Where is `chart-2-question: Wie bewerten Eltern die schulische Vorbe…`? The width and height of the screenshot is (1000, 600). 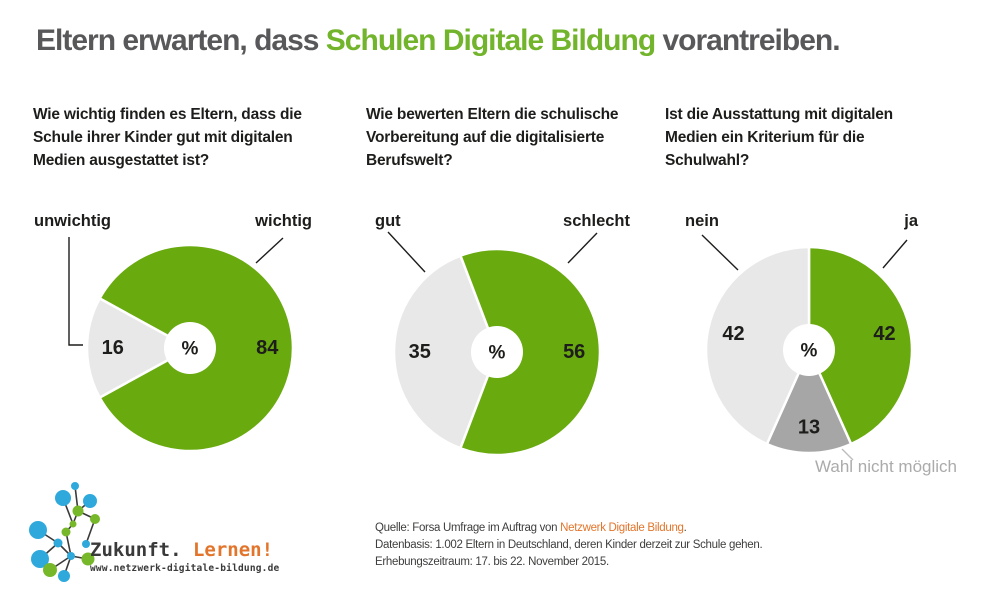 chart-2-question: Wie bewerten Eltern die schulische Vorbe… is located at coordinates (522, 137).